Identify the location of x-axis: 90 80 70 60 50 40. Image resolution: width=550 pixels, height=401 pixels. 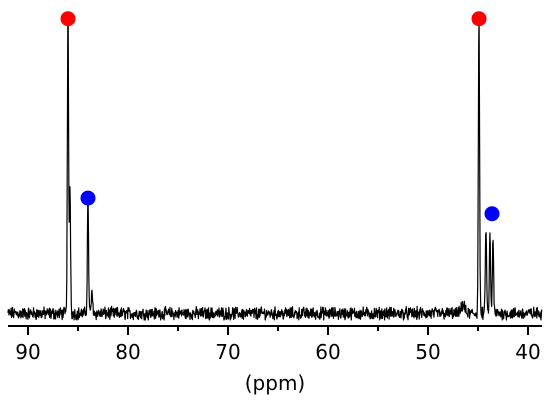
(275, 344).